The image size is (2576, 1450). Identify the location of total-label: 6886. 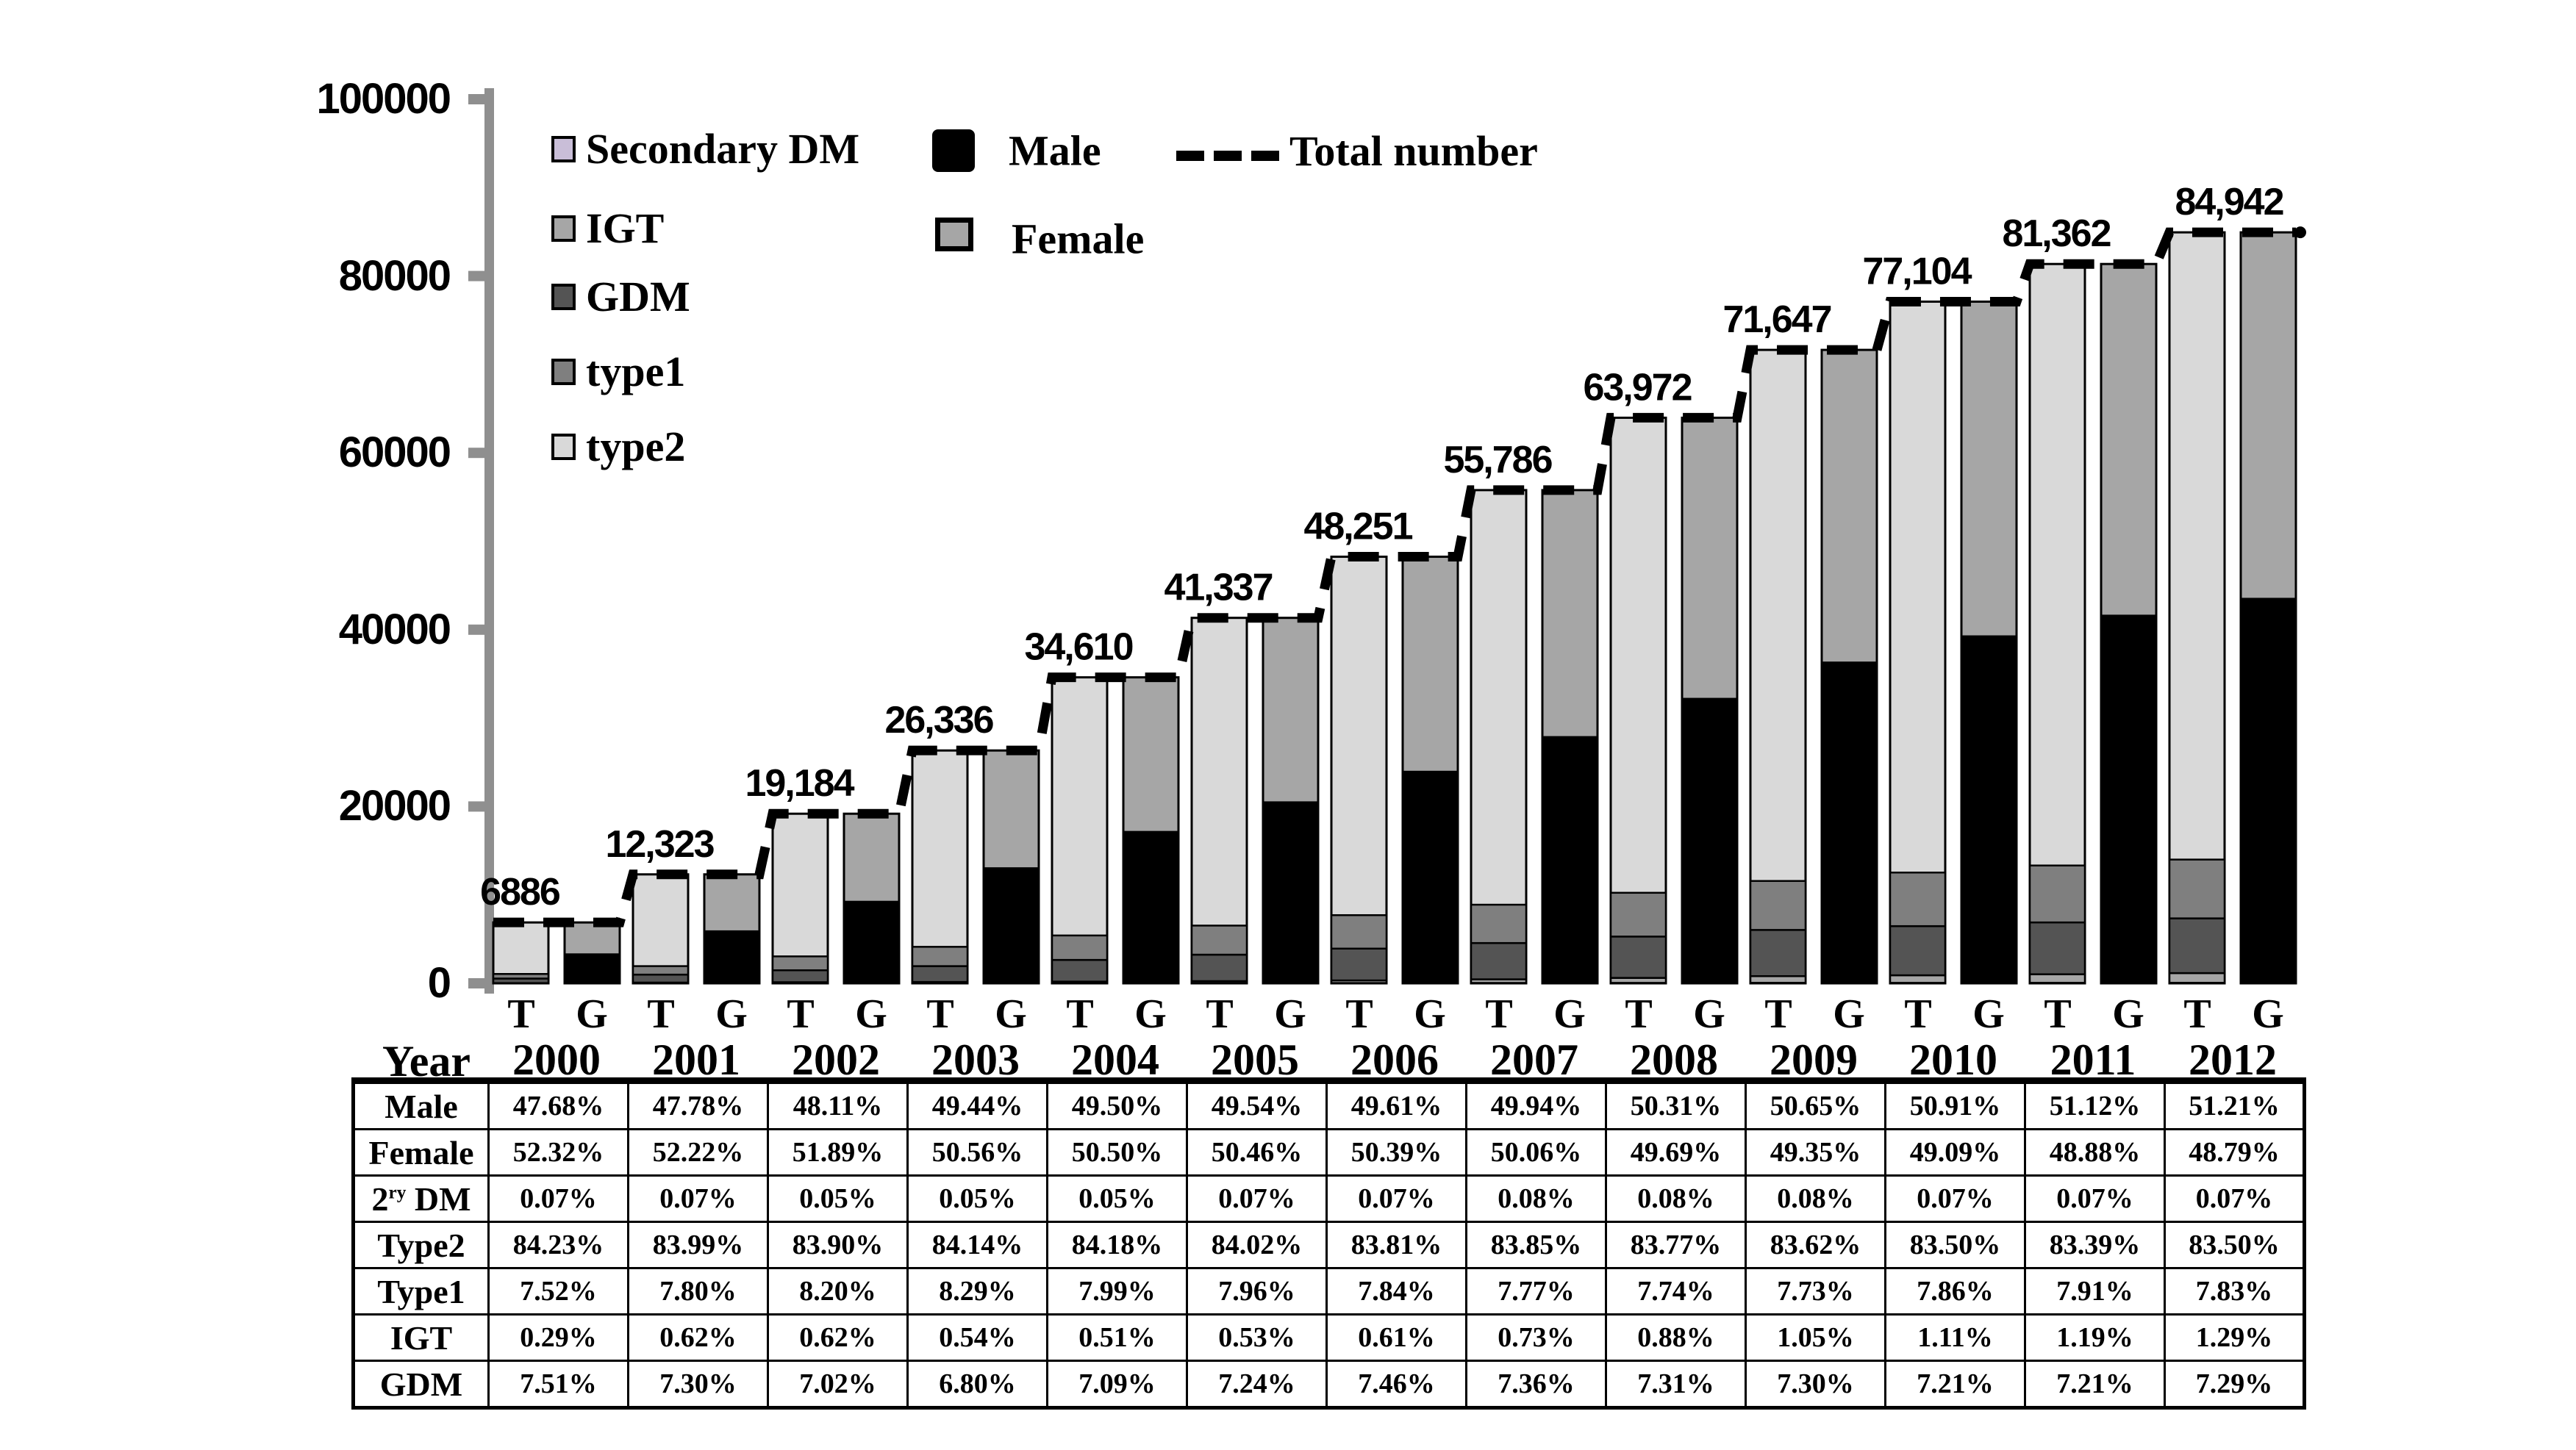
(520, 892).